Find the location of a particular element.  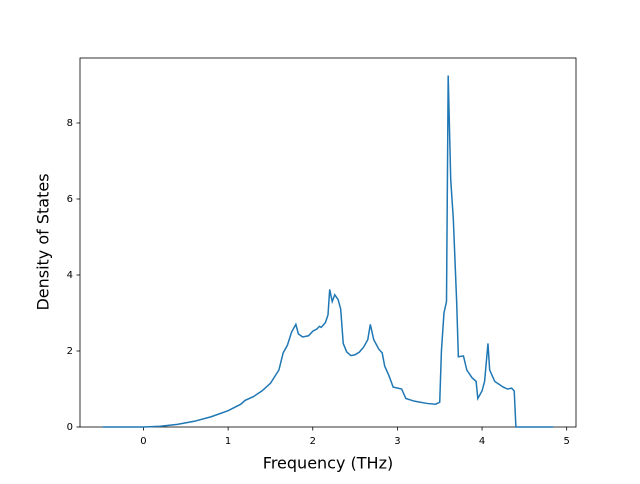

x-tick-label: 3 is located at coordinates (397, 441).